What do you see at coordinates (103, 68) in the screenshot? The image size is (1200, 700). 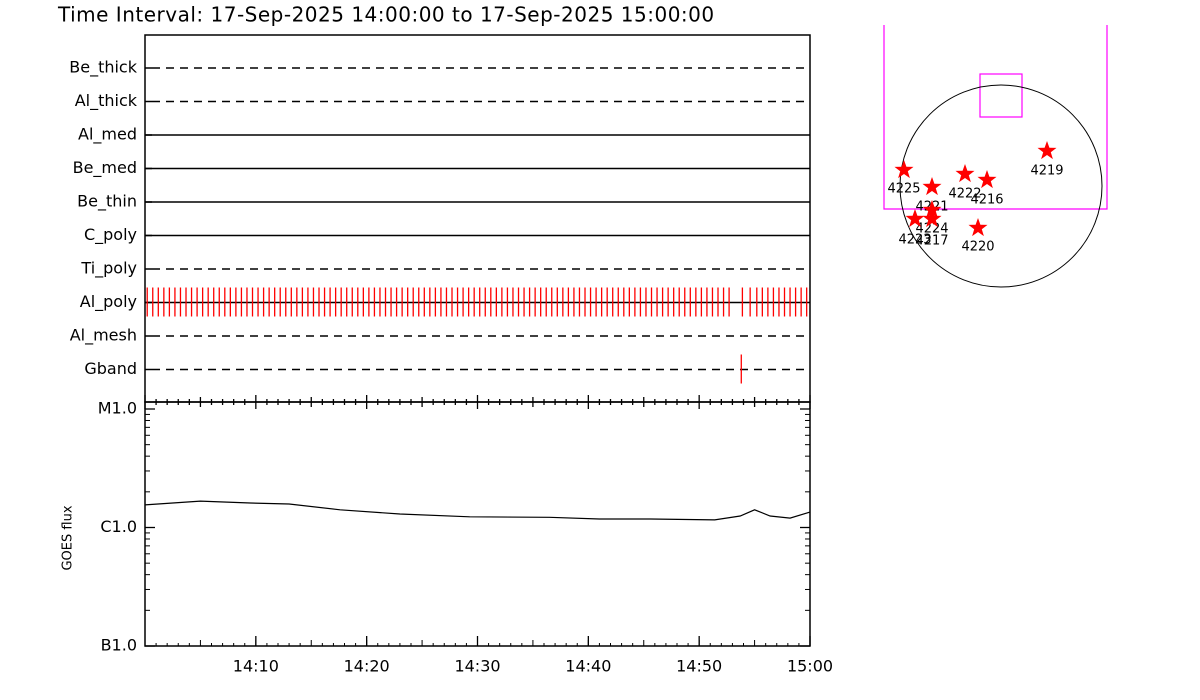 I see `row-label: Be_thick` at bounding box center [103, 68].